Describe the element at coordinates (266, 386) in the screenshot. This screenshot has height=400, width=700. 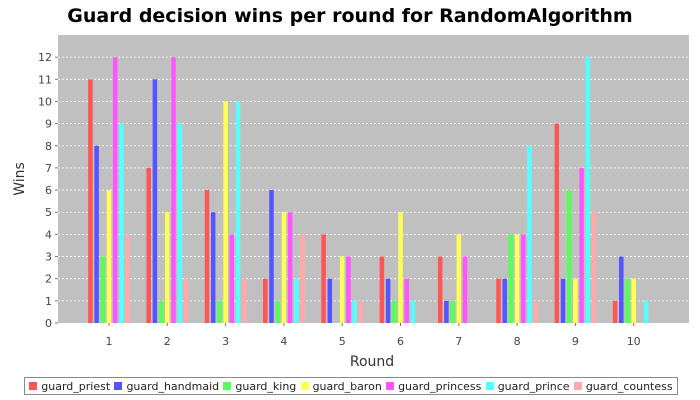
I see `legend-label: guard_king` at that location.